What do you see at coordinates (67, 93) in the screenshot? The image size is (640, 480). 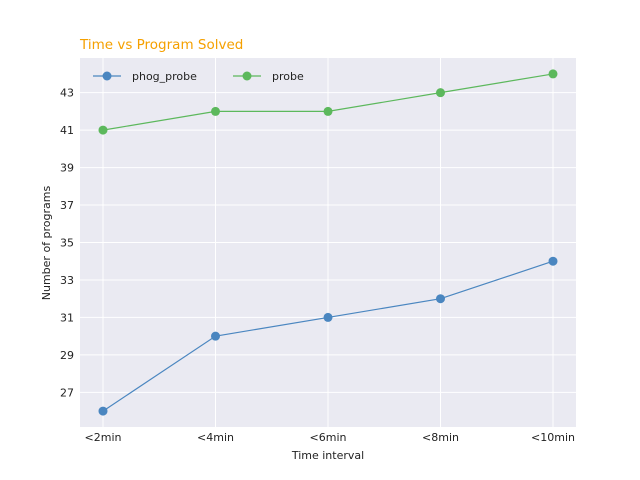 I see `y-tick-label: 43` at bounding box center [67, 93].